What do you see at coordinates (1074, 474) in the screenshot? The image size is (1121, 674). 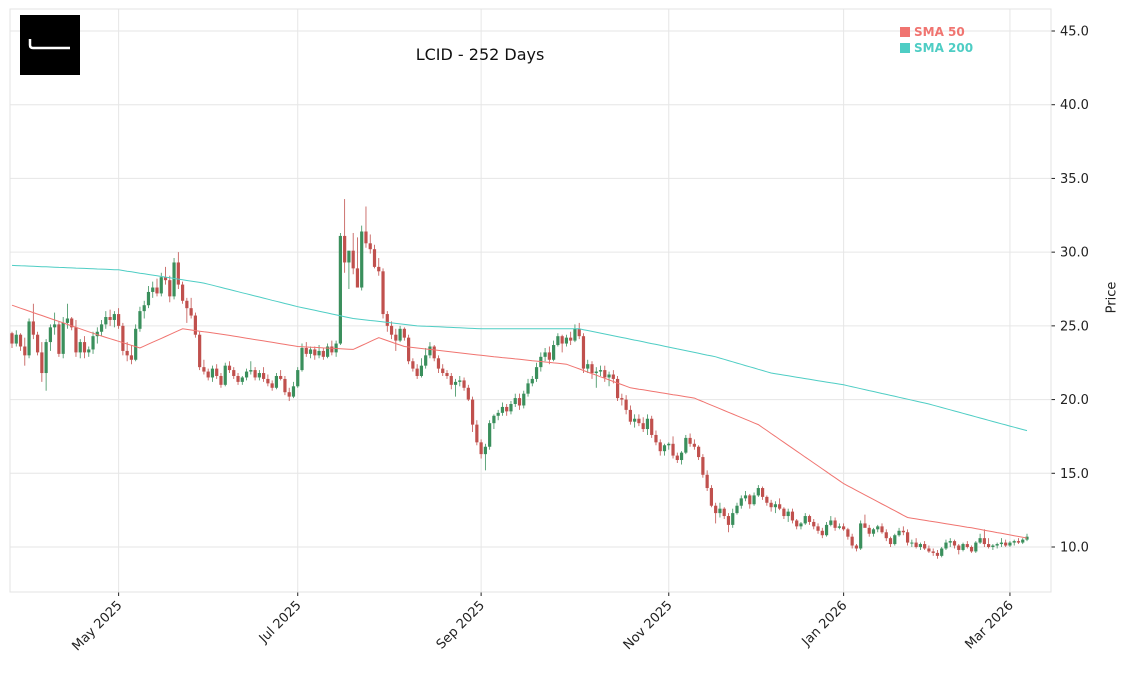 I see `y-tick-label: 15.0` at bounding box center [1074, 474].